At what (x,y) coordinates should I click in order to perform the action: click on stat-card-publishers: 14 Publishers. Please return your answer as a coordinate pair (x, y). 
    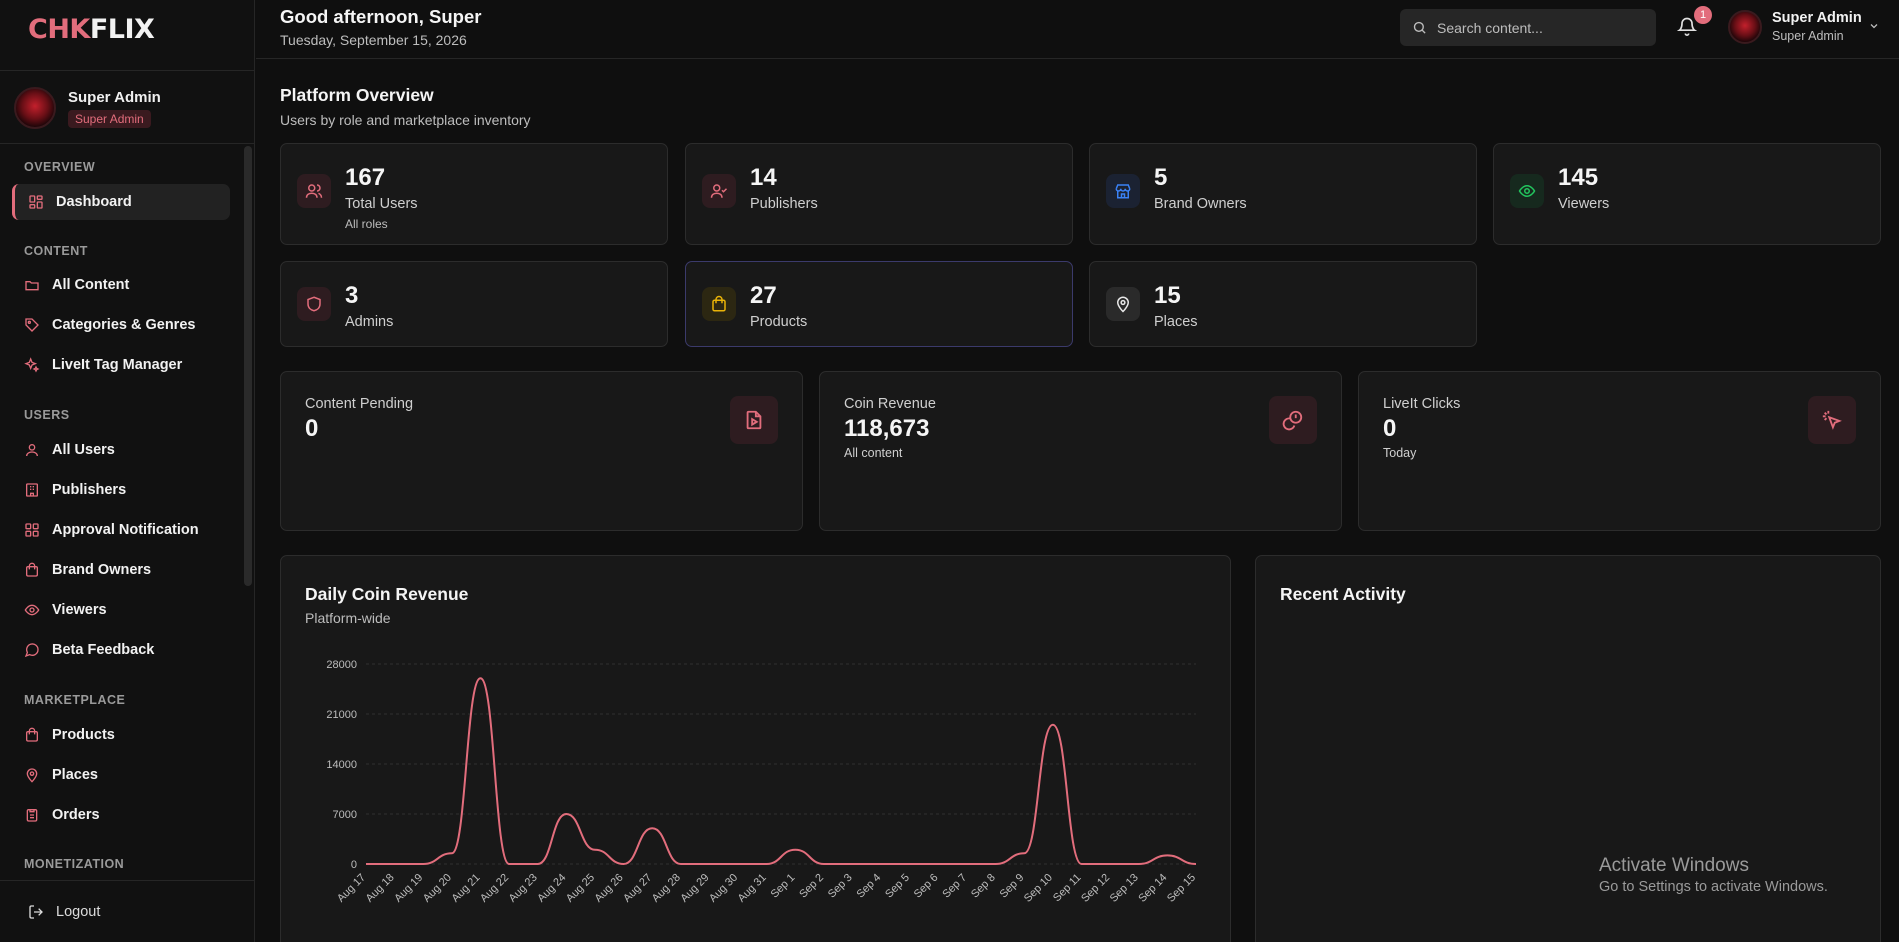
    Looking at the image, I should click on (879, 194).